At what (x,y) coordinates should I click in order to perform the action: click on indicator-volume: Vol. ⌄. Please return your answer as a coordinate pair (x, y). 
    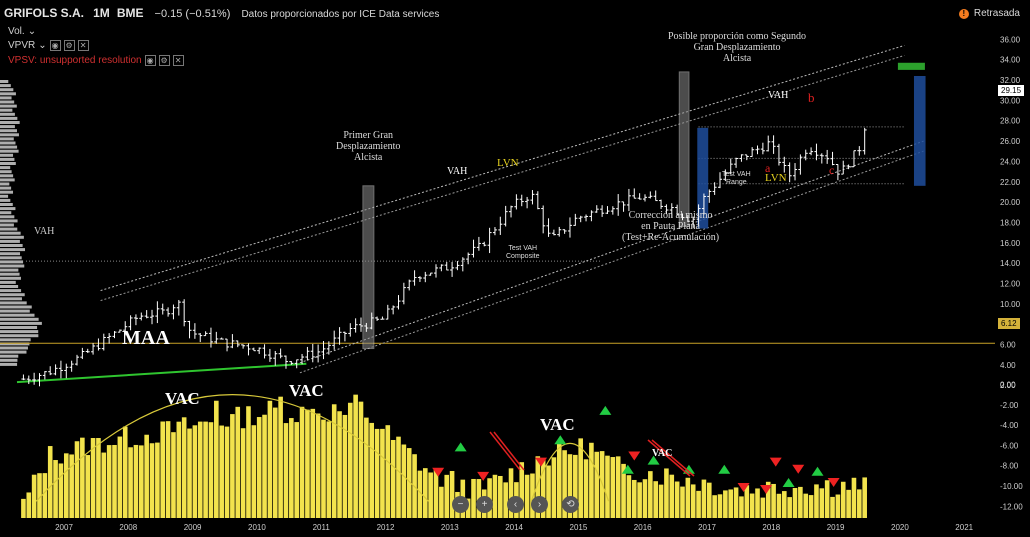
    Looking at the image, I should click on (22, 31).